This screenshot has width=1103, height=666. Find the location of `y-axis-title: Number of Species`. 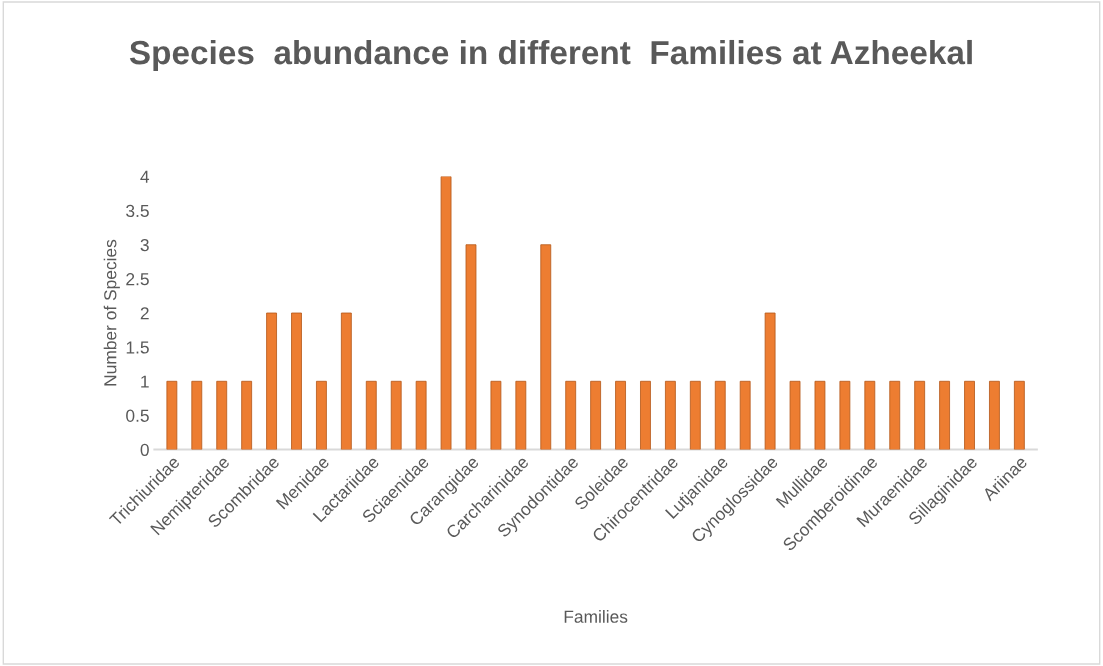

y-axis-title: Number of Species is located at coordinates (111, 312).